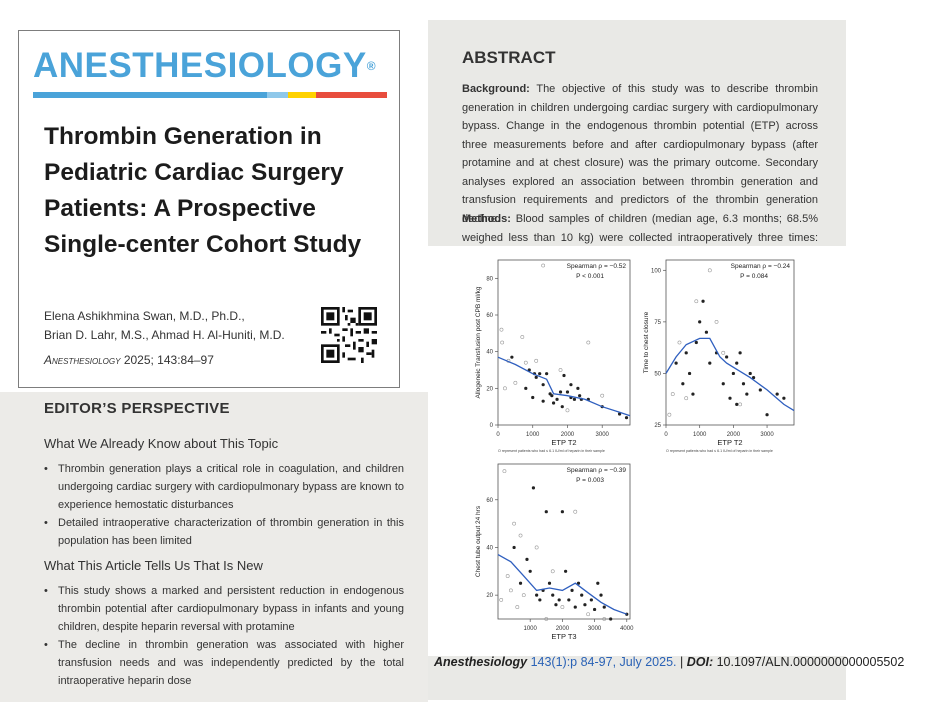 The height and width of the screenshot is (720, 931). What do you see at coordinates (657, 374) in the screenshot?
I see `y-tick-label: 50` at bounding box center [657, 374].